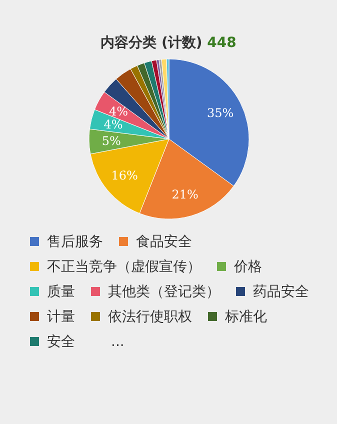  Describe the element at coordinates (184, 194) in the screenshot. I see `data-label: 21%` at that location.